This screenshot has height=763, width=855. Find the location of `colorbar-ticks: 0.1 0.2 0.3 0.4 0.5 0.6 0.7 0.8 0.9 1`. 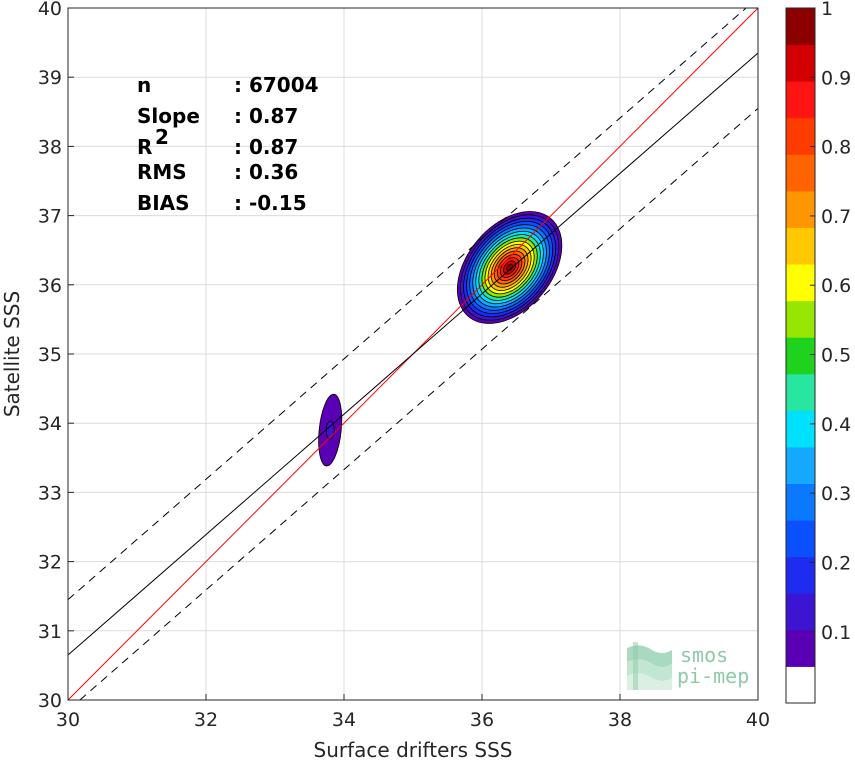

colorbar-ticks: 0.1 0.2 0.3 0.4 0.5 0.6 0.7 0.8 0.9 1 is located at coordinates (830, 322).